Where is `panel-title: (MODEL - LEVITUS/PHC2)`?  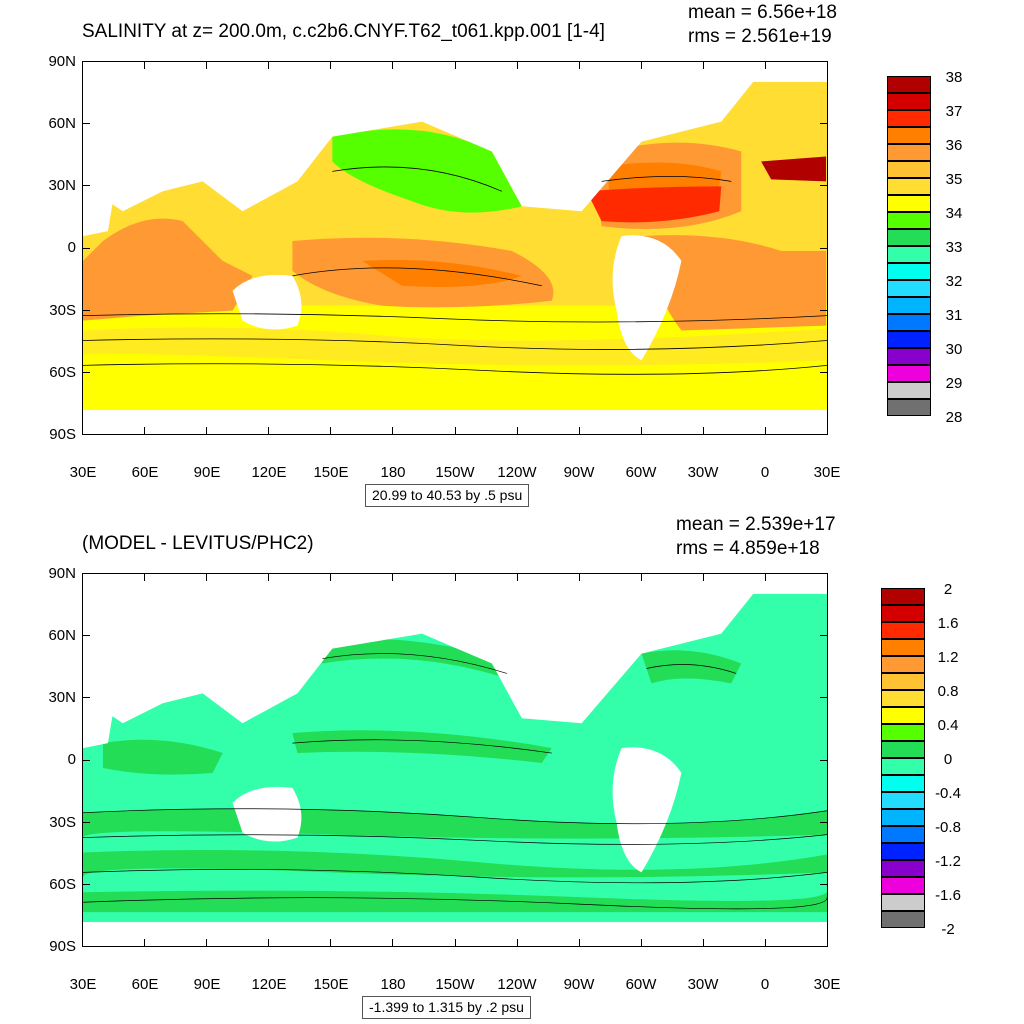
panel-title: (MODEL - LEVITUS/PHC2) is located at coordinates (198, 543).